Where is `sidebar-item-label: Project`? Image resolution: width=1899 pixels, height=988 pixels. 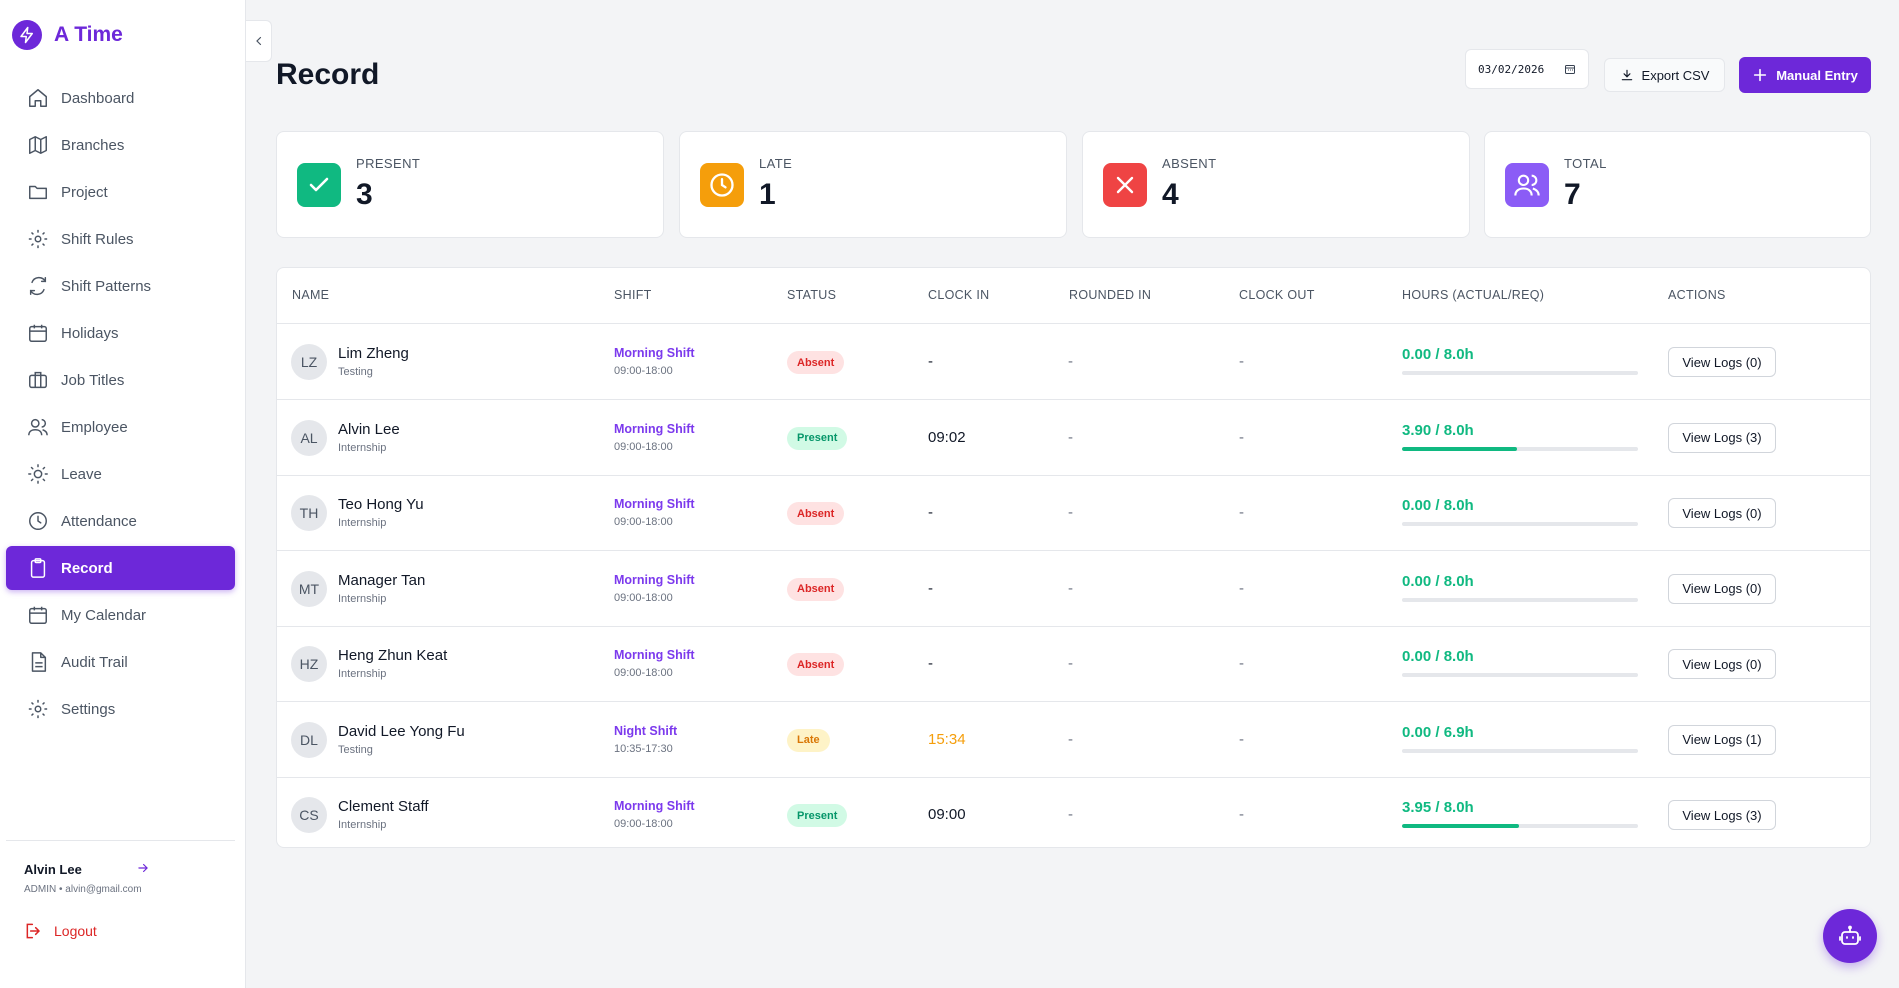 sidebar-item-label: Project is located at coordinates (84, 192).